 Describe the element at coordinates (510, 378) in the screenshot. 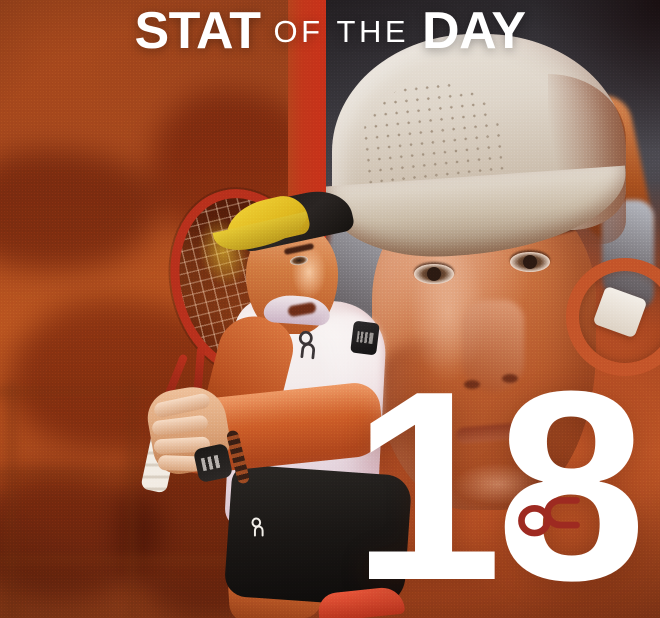

I see `portrait-nostril-right` at that location.